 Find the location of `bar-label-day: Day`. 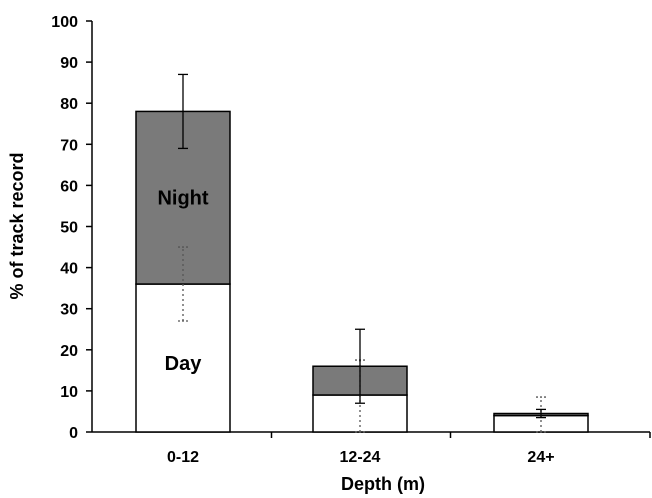

bar-label-day: Day is located at coordinates (184, 364).